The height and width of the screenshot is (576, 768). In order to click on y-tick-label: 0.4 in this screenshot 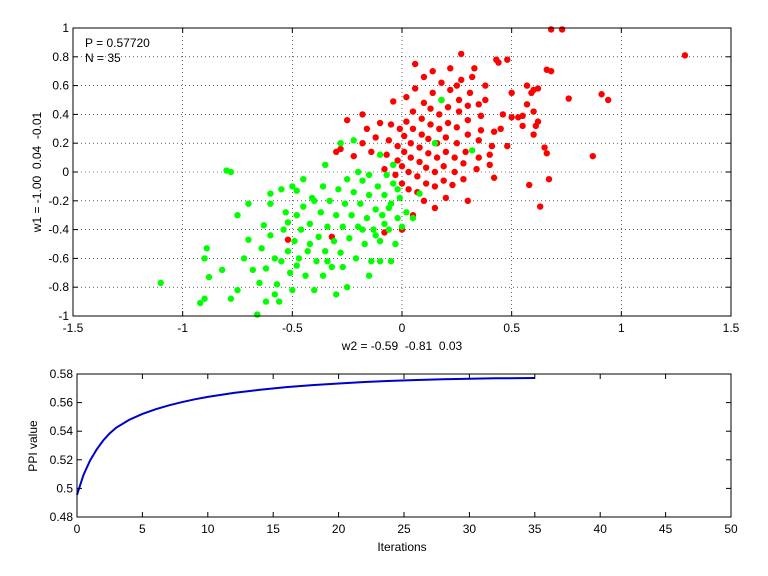, I will do `click(60, 114)`.